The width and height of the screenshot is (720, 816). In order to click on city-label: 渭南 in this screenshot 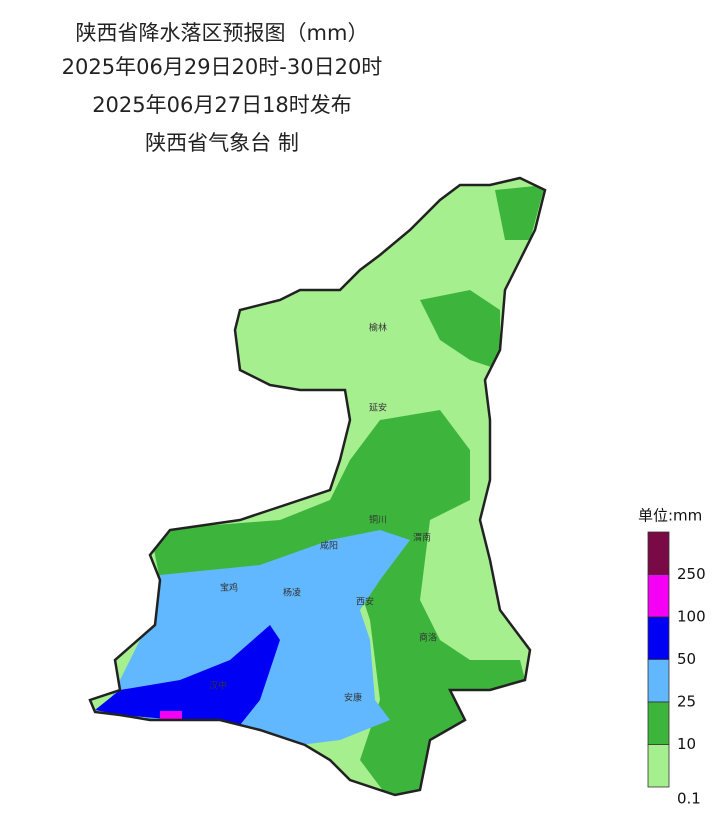, I will do `click(422, 538)`.